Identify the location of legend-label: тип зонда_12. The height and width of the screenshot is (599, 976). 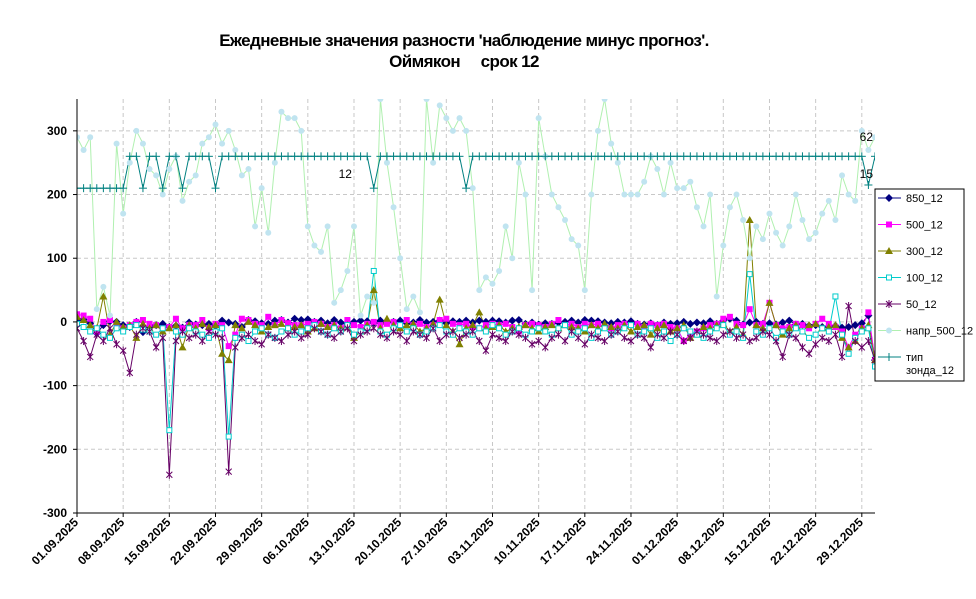
(930, 364).